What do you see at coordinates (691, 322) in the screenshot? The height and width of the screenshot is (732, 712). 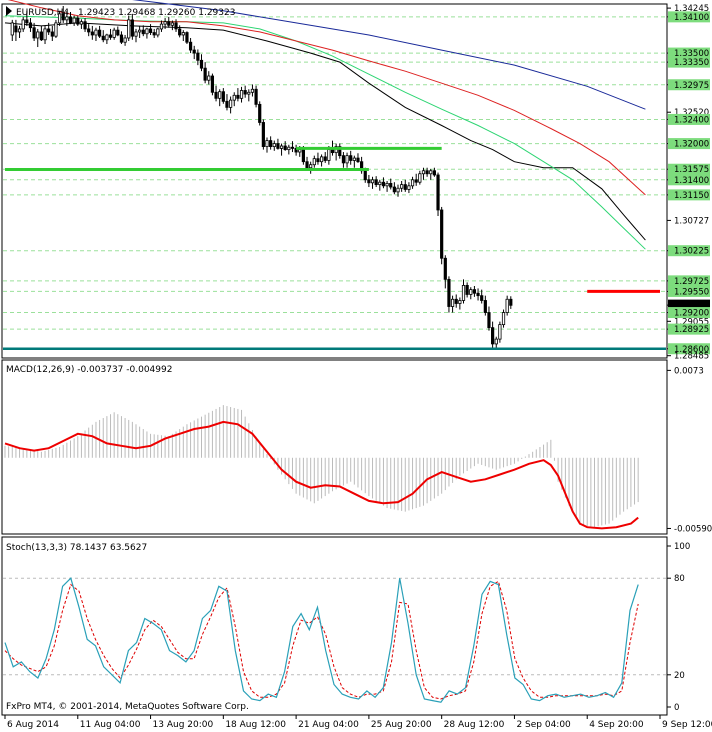 I see `price-label-17: 1.29055` at bounding box center [691, 322].